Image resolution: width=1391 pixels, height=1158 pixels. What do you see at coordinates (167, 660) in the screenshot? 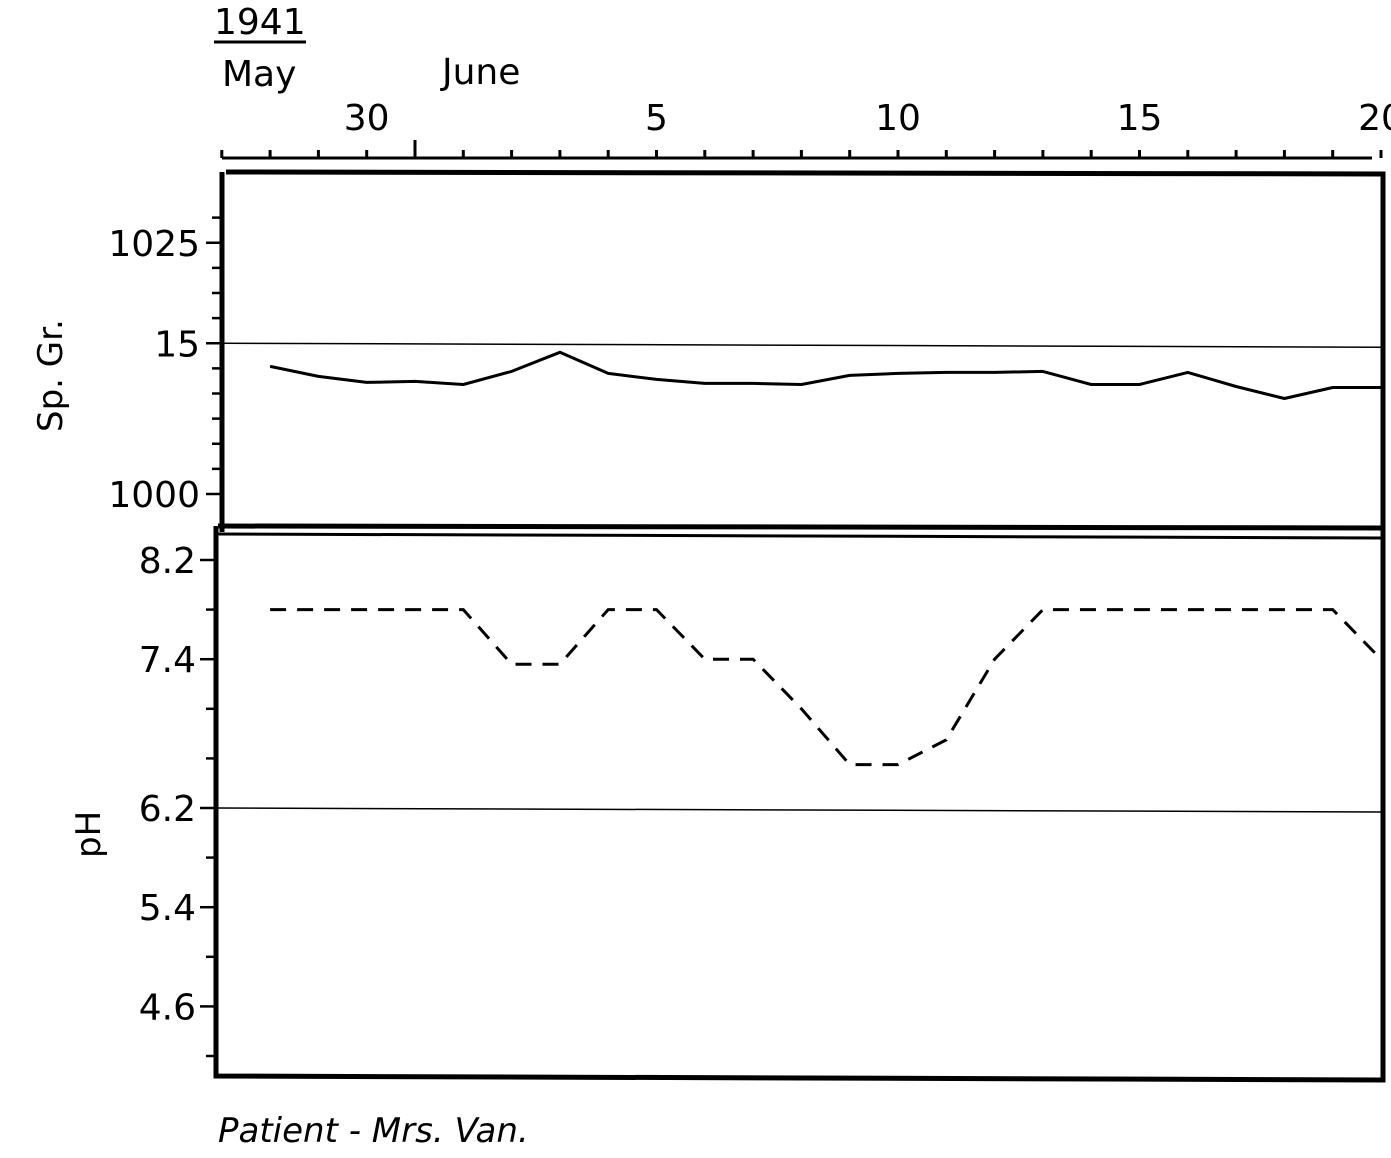
I see `ph-tick-label: 7.4` at bounding box center [167, 660].